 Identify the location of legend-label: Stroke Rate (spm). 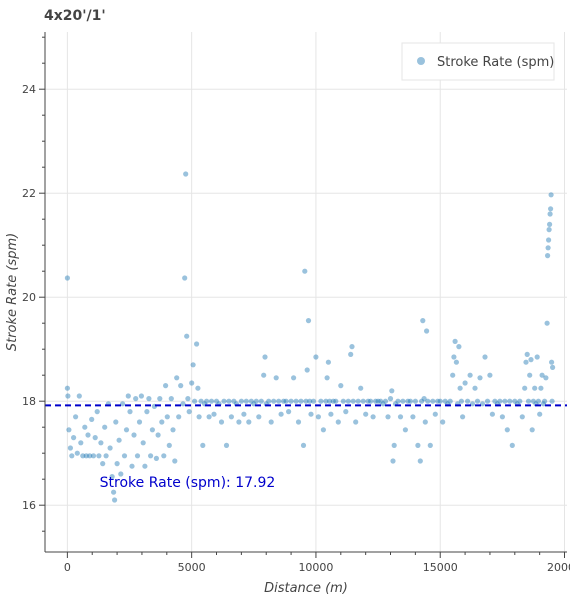
(495, 62).